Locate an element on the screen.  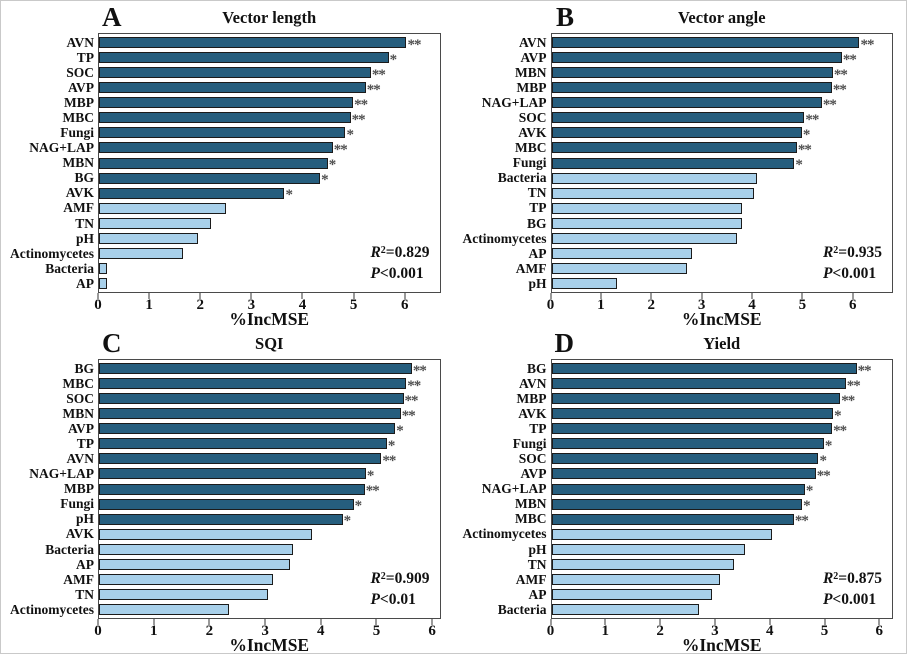
bars-container: ** ** ** ** ** ** * ** * is located at coordinates (722, 163).